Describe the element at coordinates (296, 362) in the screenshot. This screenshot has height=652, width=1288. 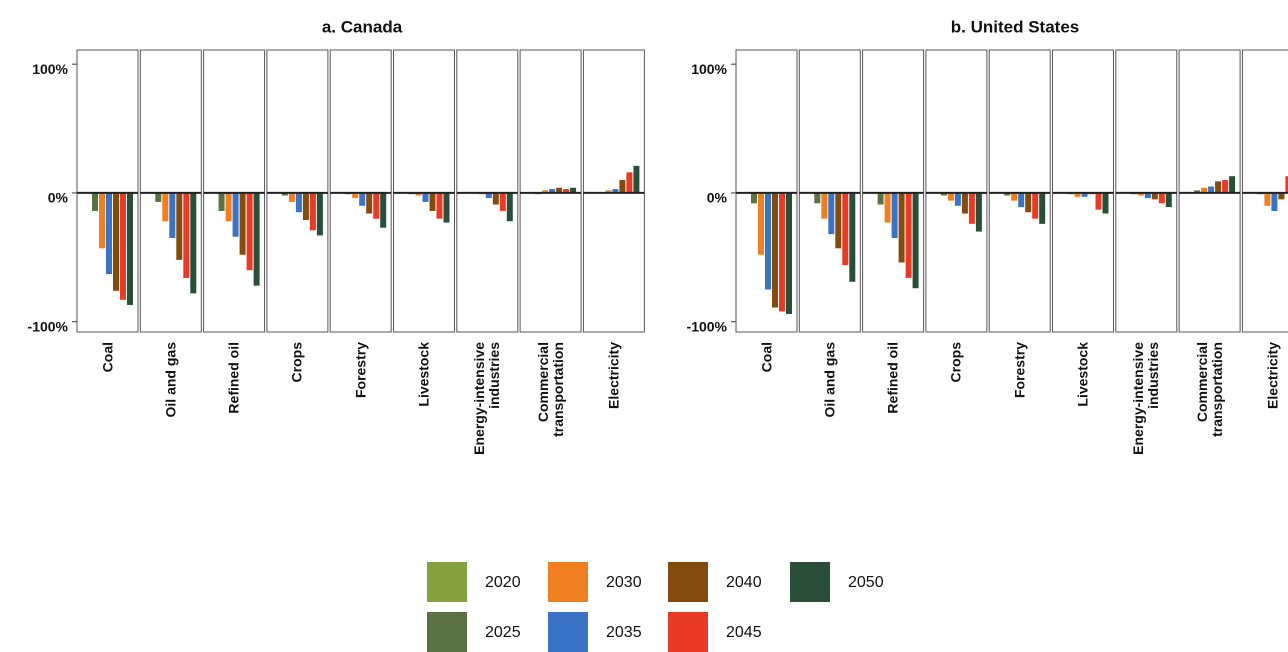
I see `x-tick-label: Crops` at that location.